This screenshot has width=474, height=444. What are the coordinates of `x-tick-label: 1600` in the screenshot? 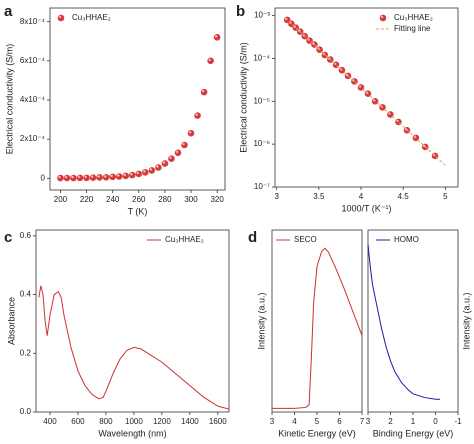 It's located at (218, 421).